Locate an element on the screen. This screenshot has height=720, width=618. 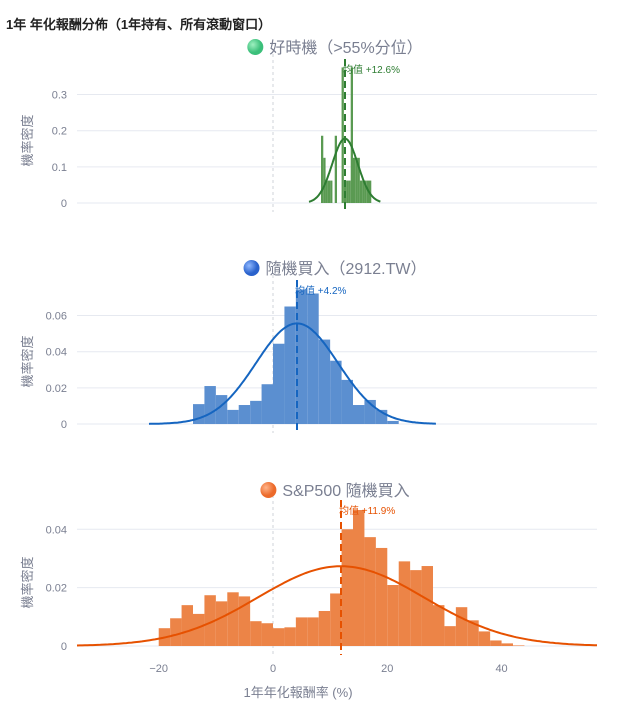
legend: 隨機買入（2912.TW） is located at coordinates (335, 269).